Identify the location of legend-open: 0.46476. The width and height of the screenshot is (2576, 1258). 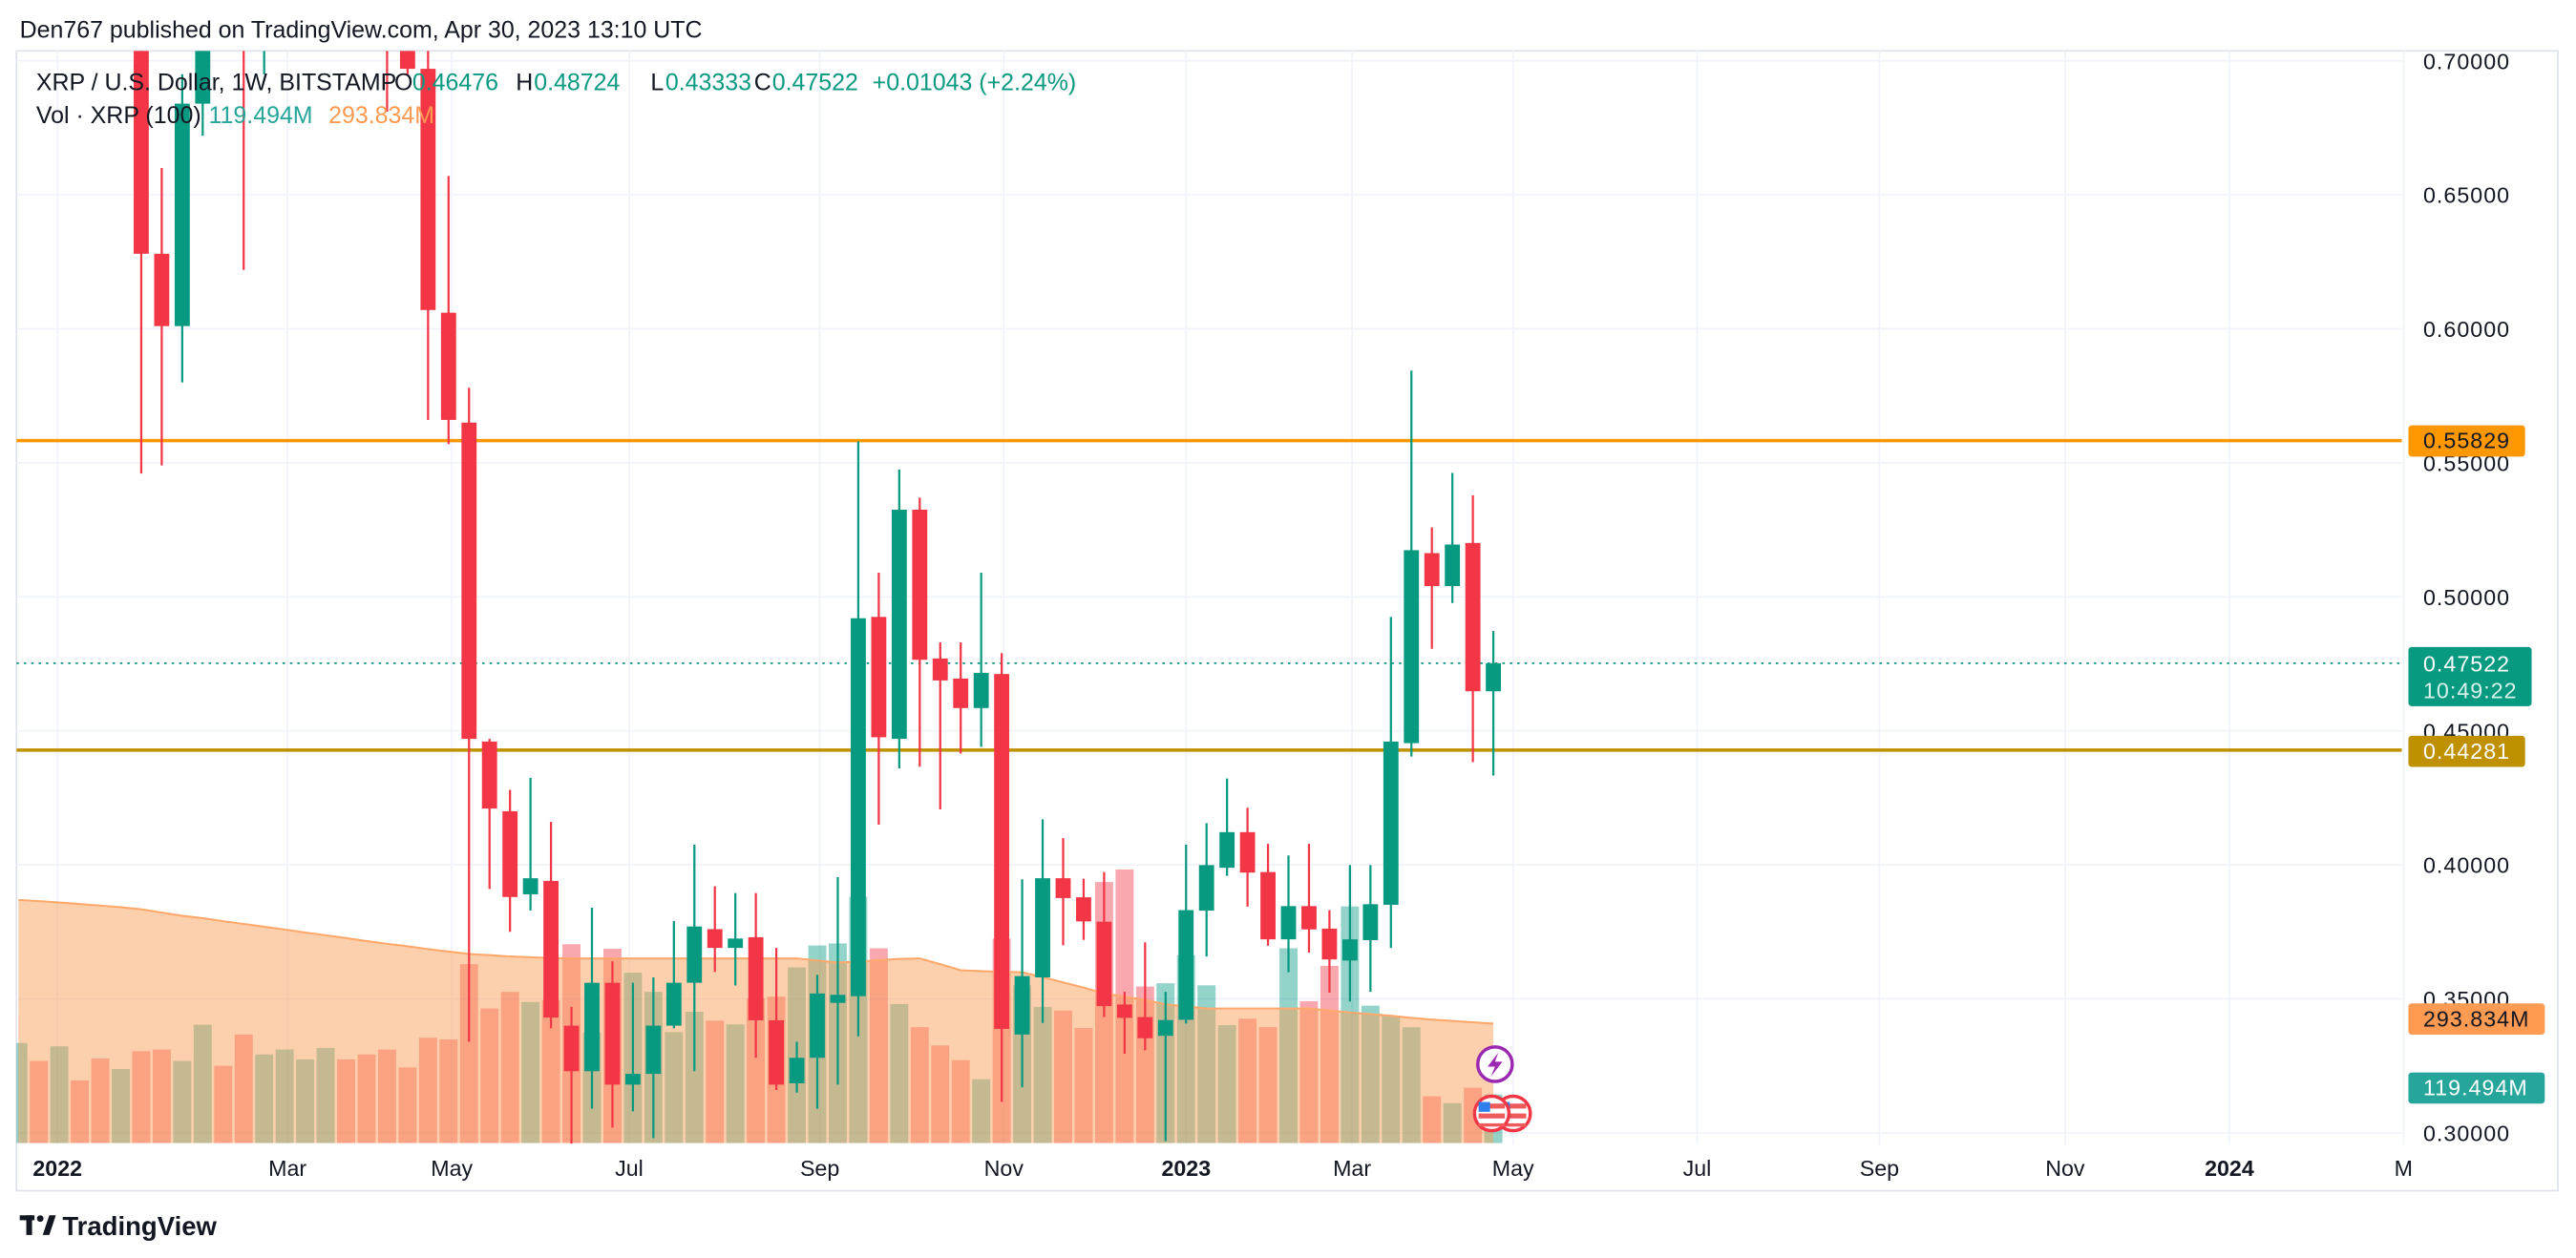
(455, 83).